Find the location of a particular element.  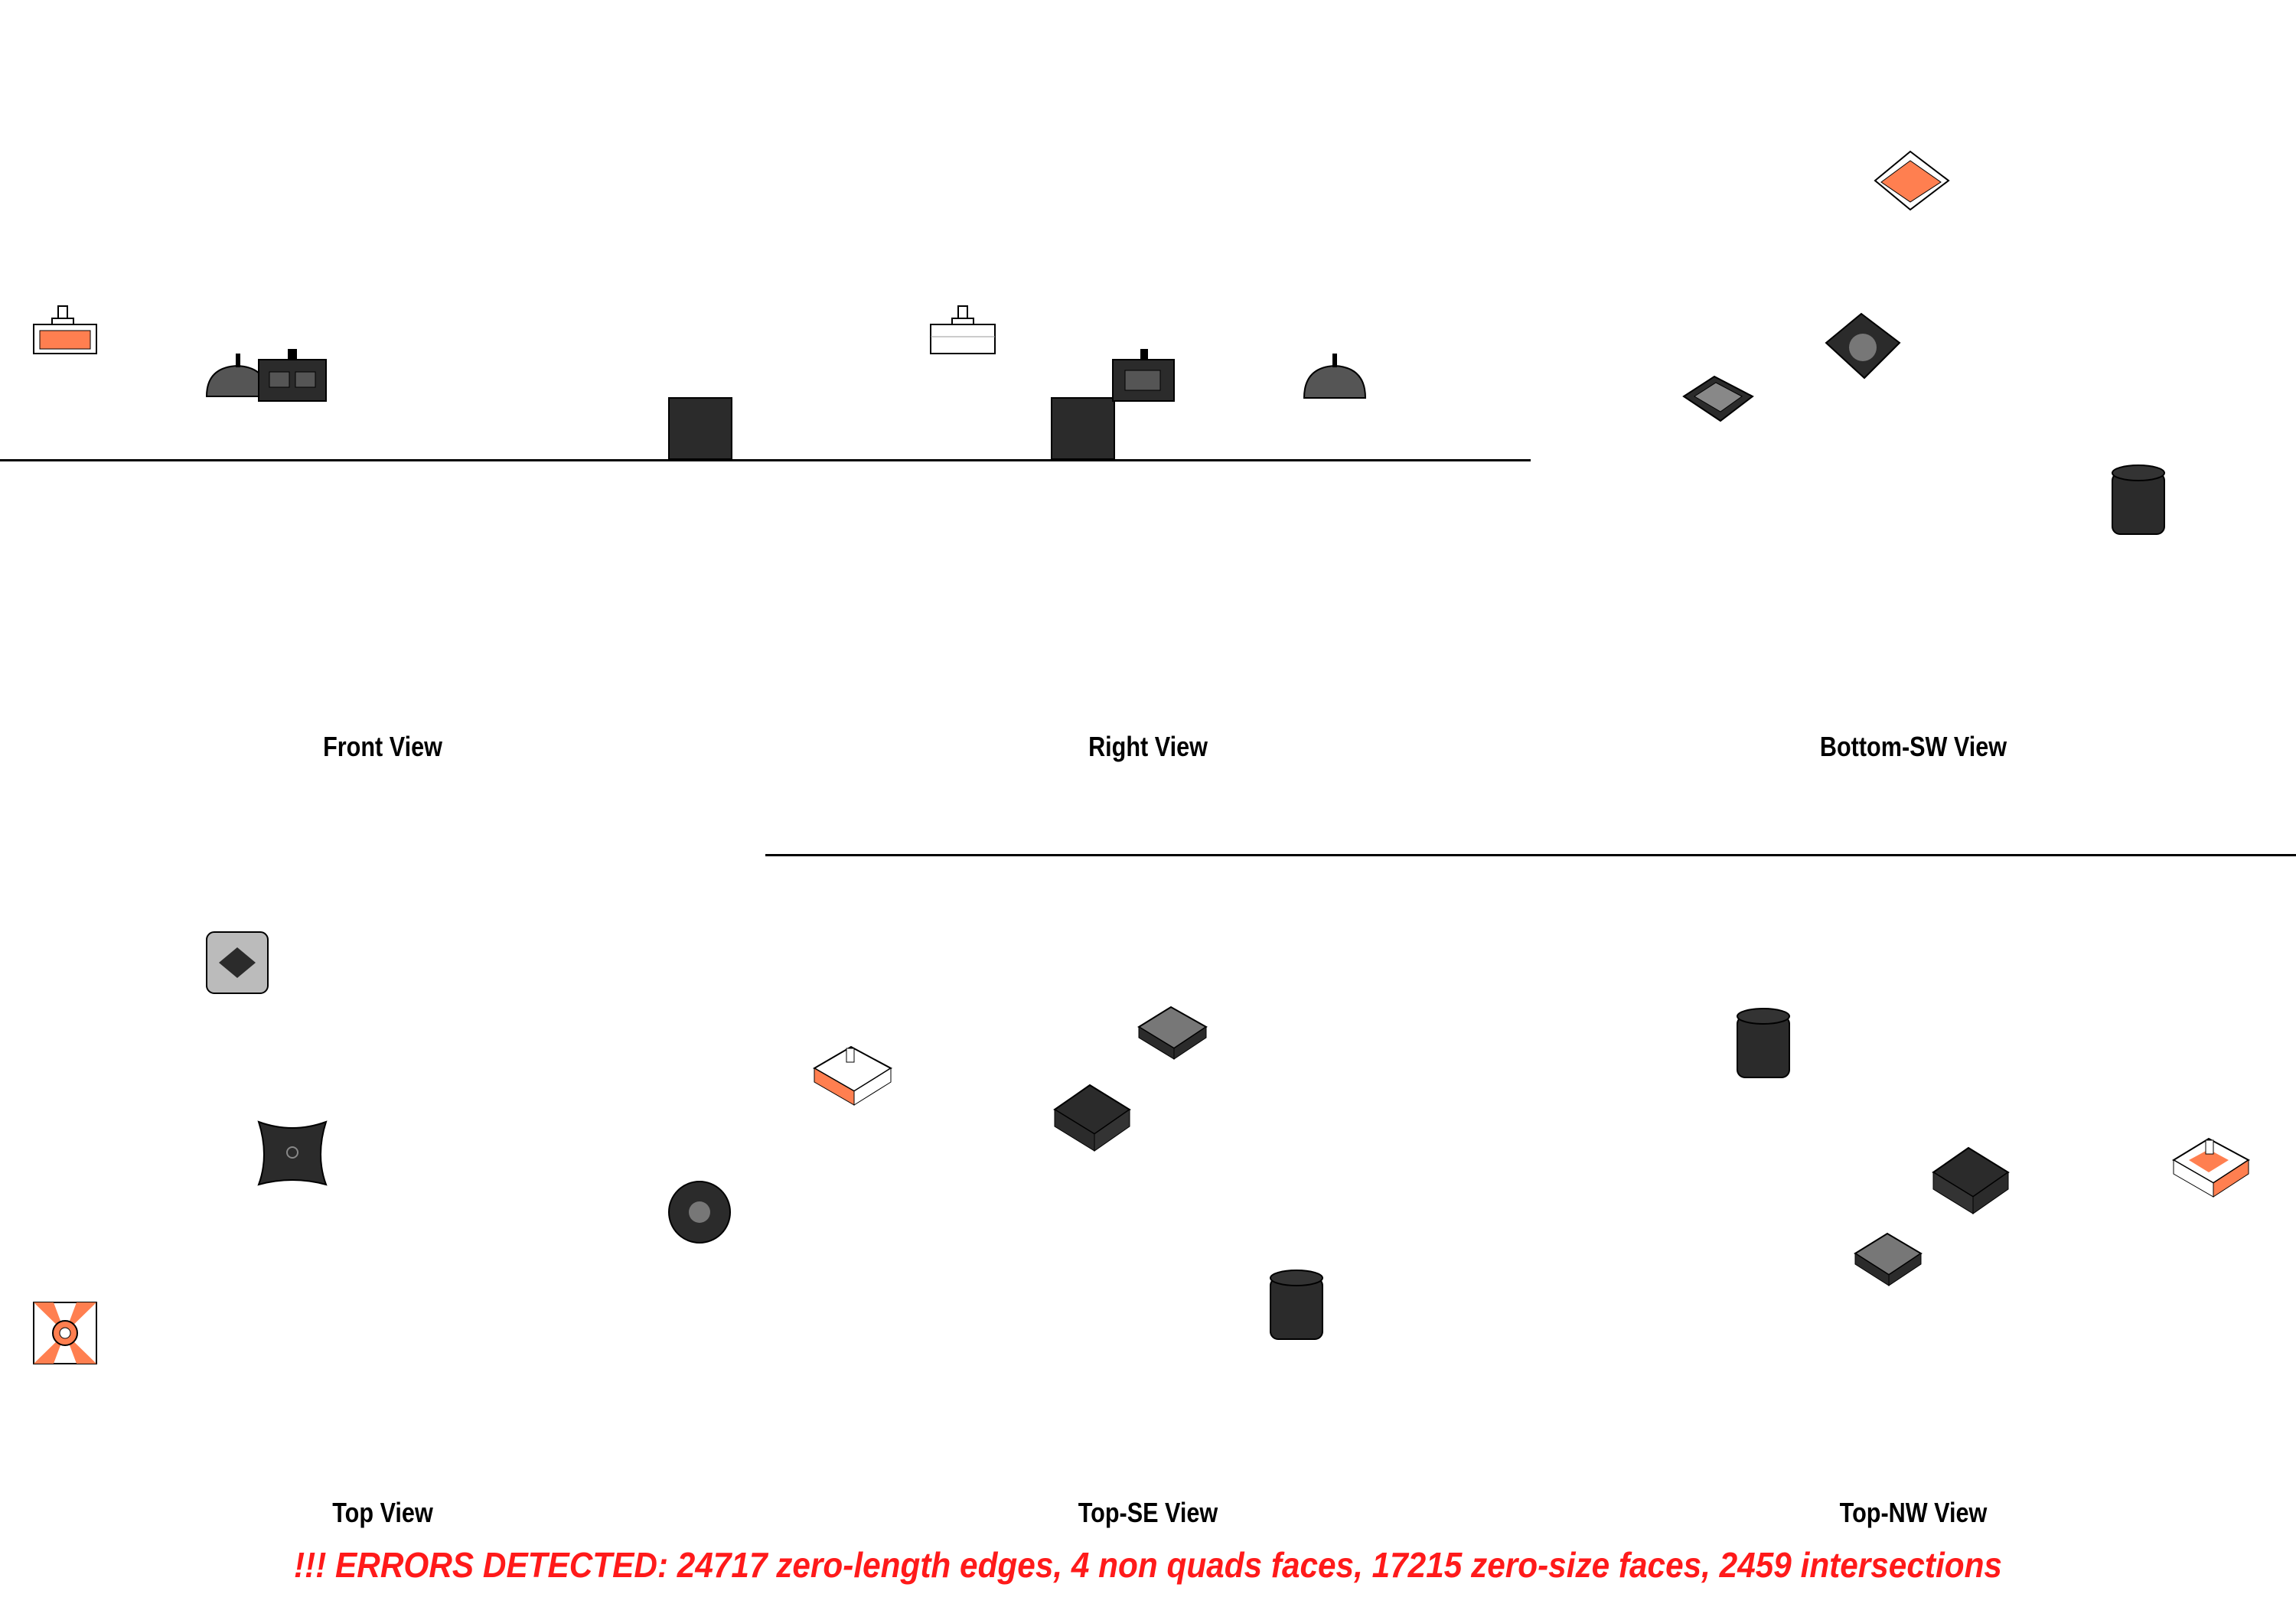

top-se-view-ground-line is located at coordinates (1530, 855).